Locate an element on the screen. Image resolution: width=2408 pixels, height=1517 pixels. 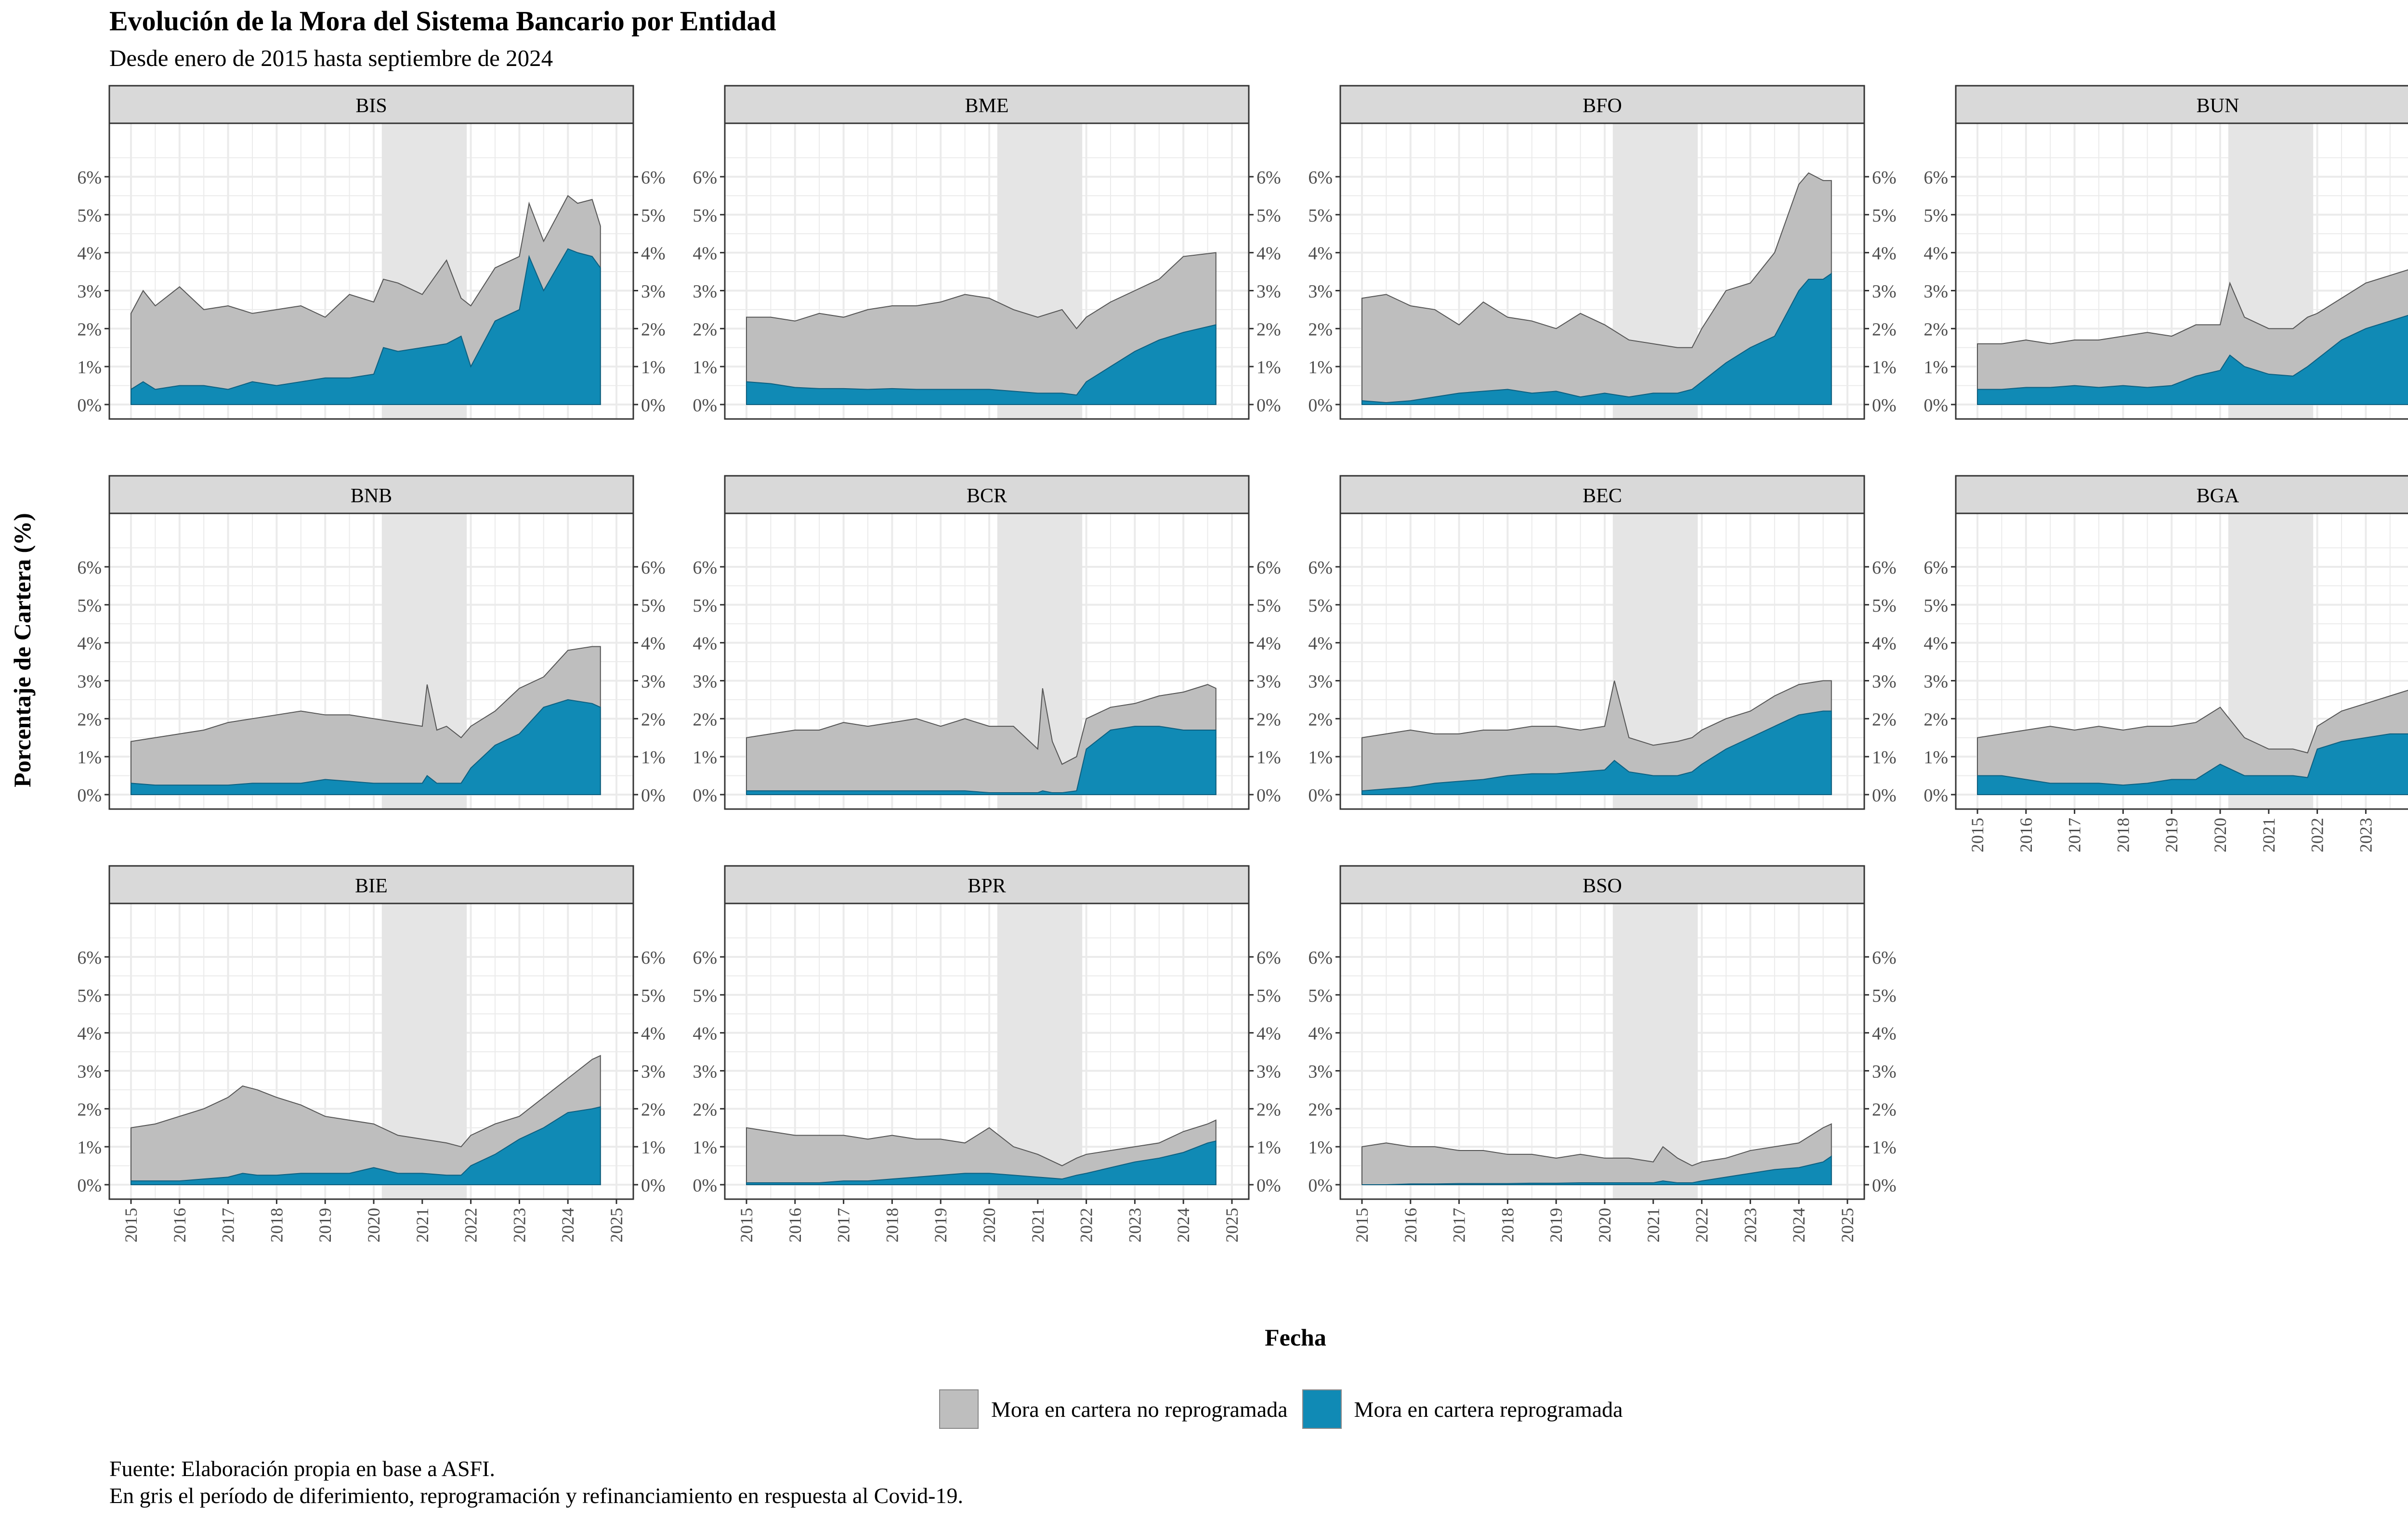
area-no-reprogramada is located at coordinates (981, 1152).